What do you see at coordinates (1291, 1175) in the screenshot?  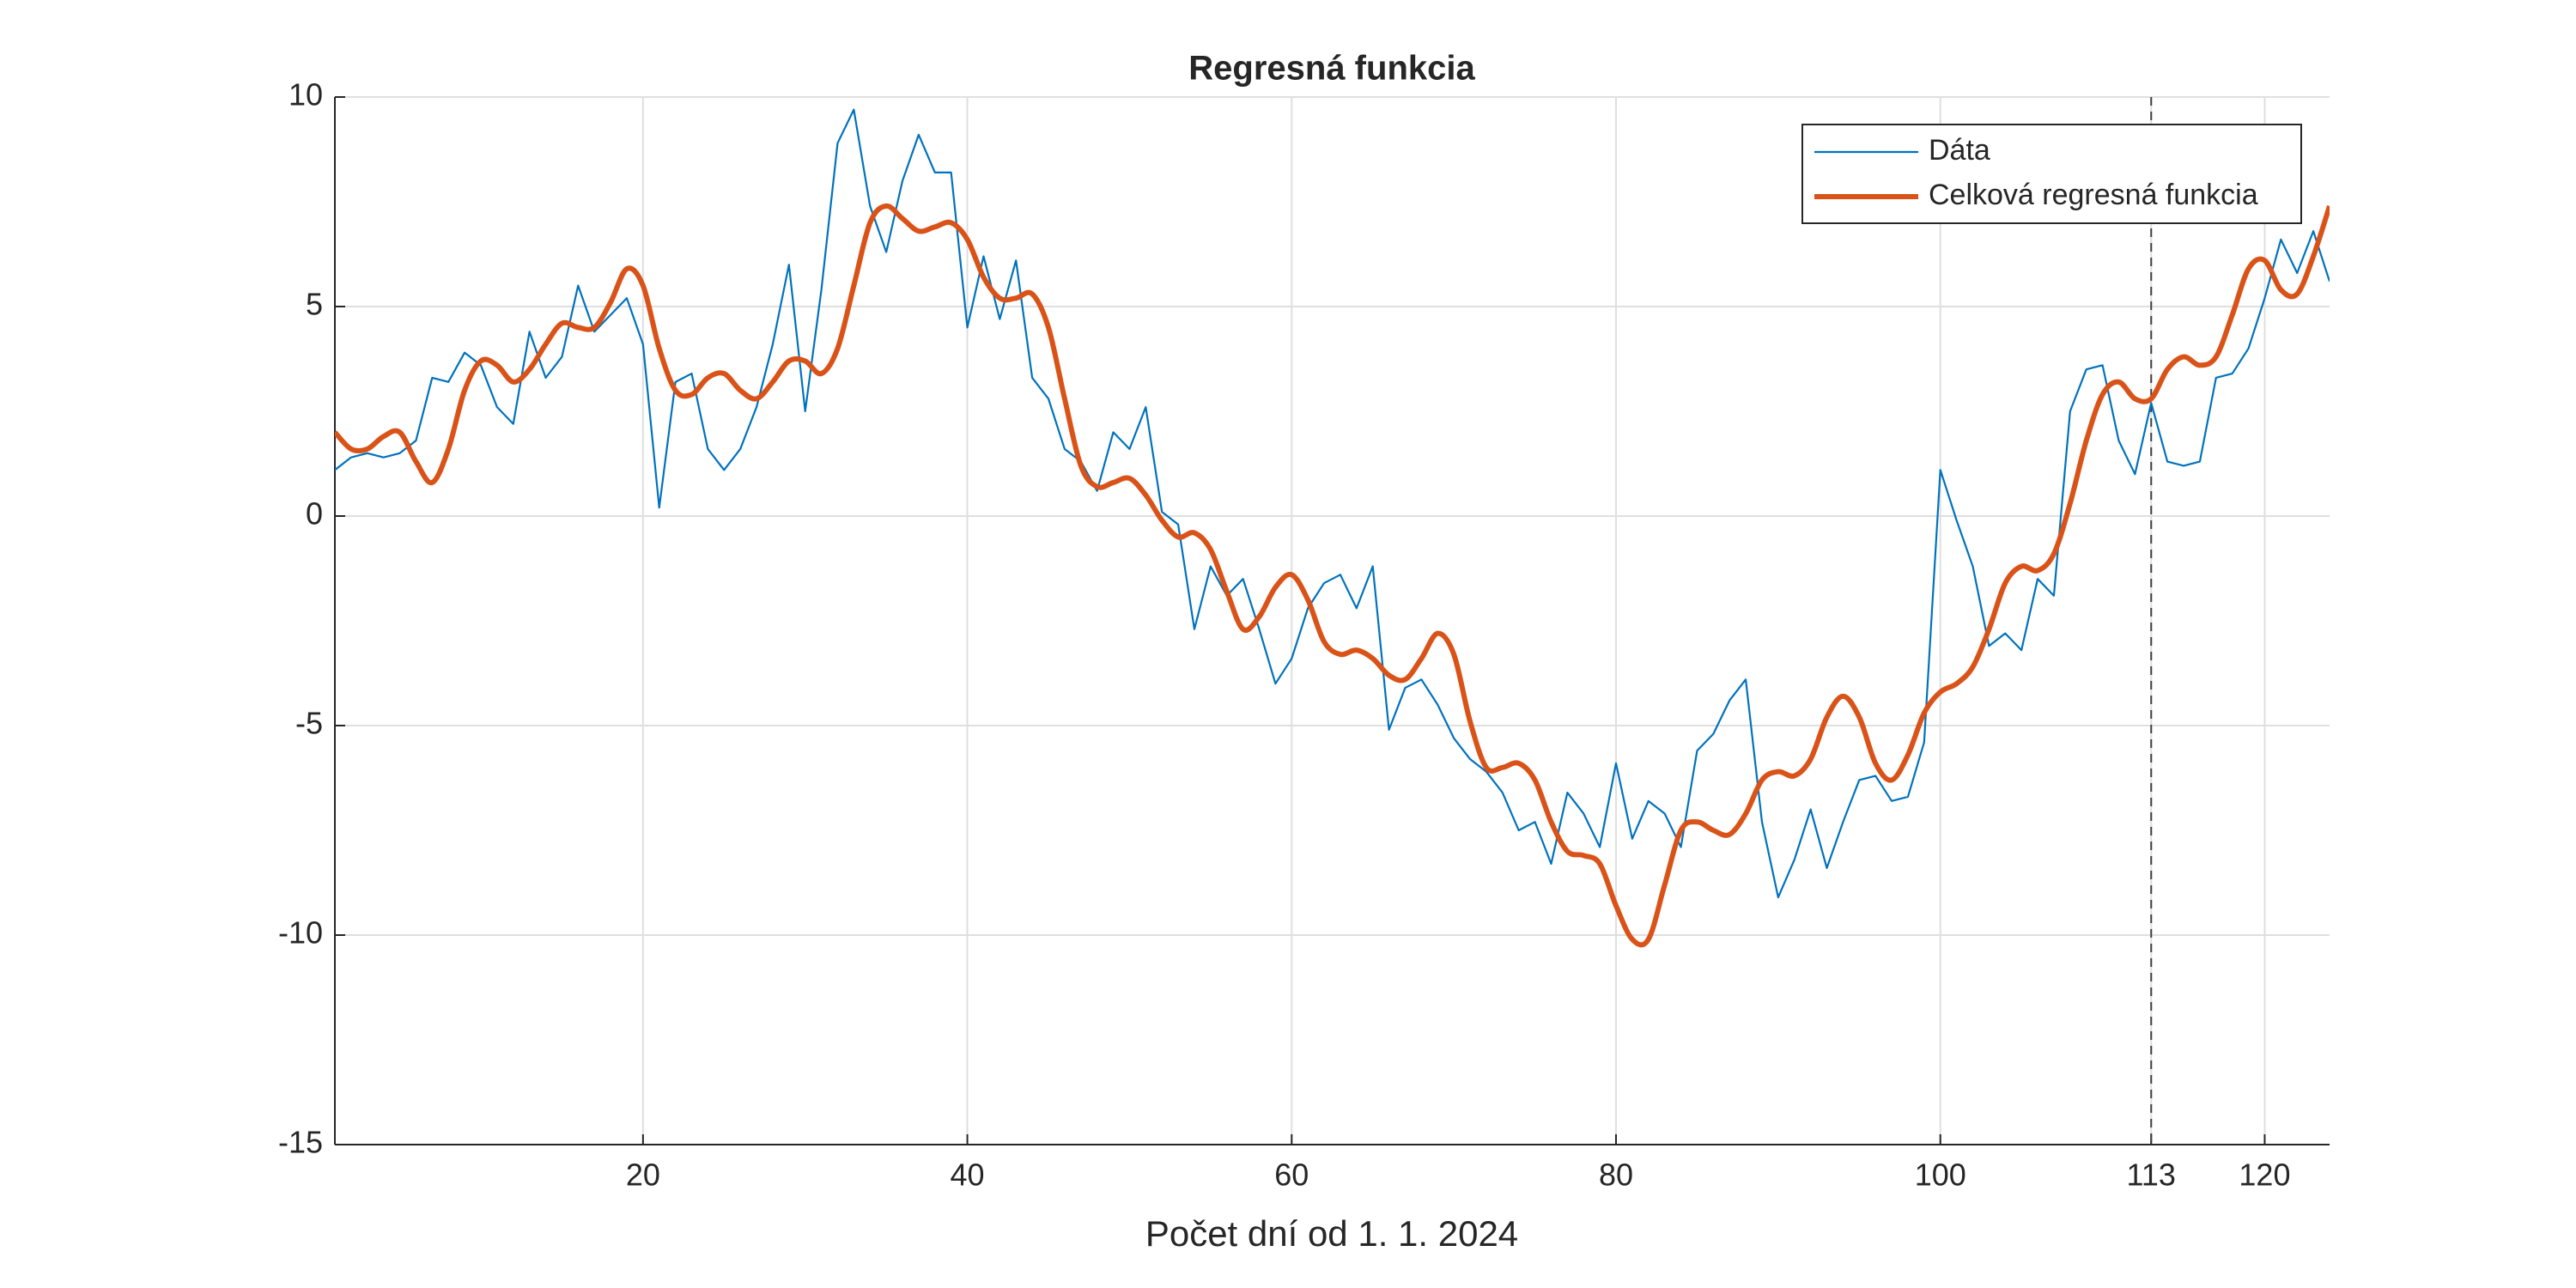 I see `x-tick-label: 60` at bounding box center [1291, 1175].